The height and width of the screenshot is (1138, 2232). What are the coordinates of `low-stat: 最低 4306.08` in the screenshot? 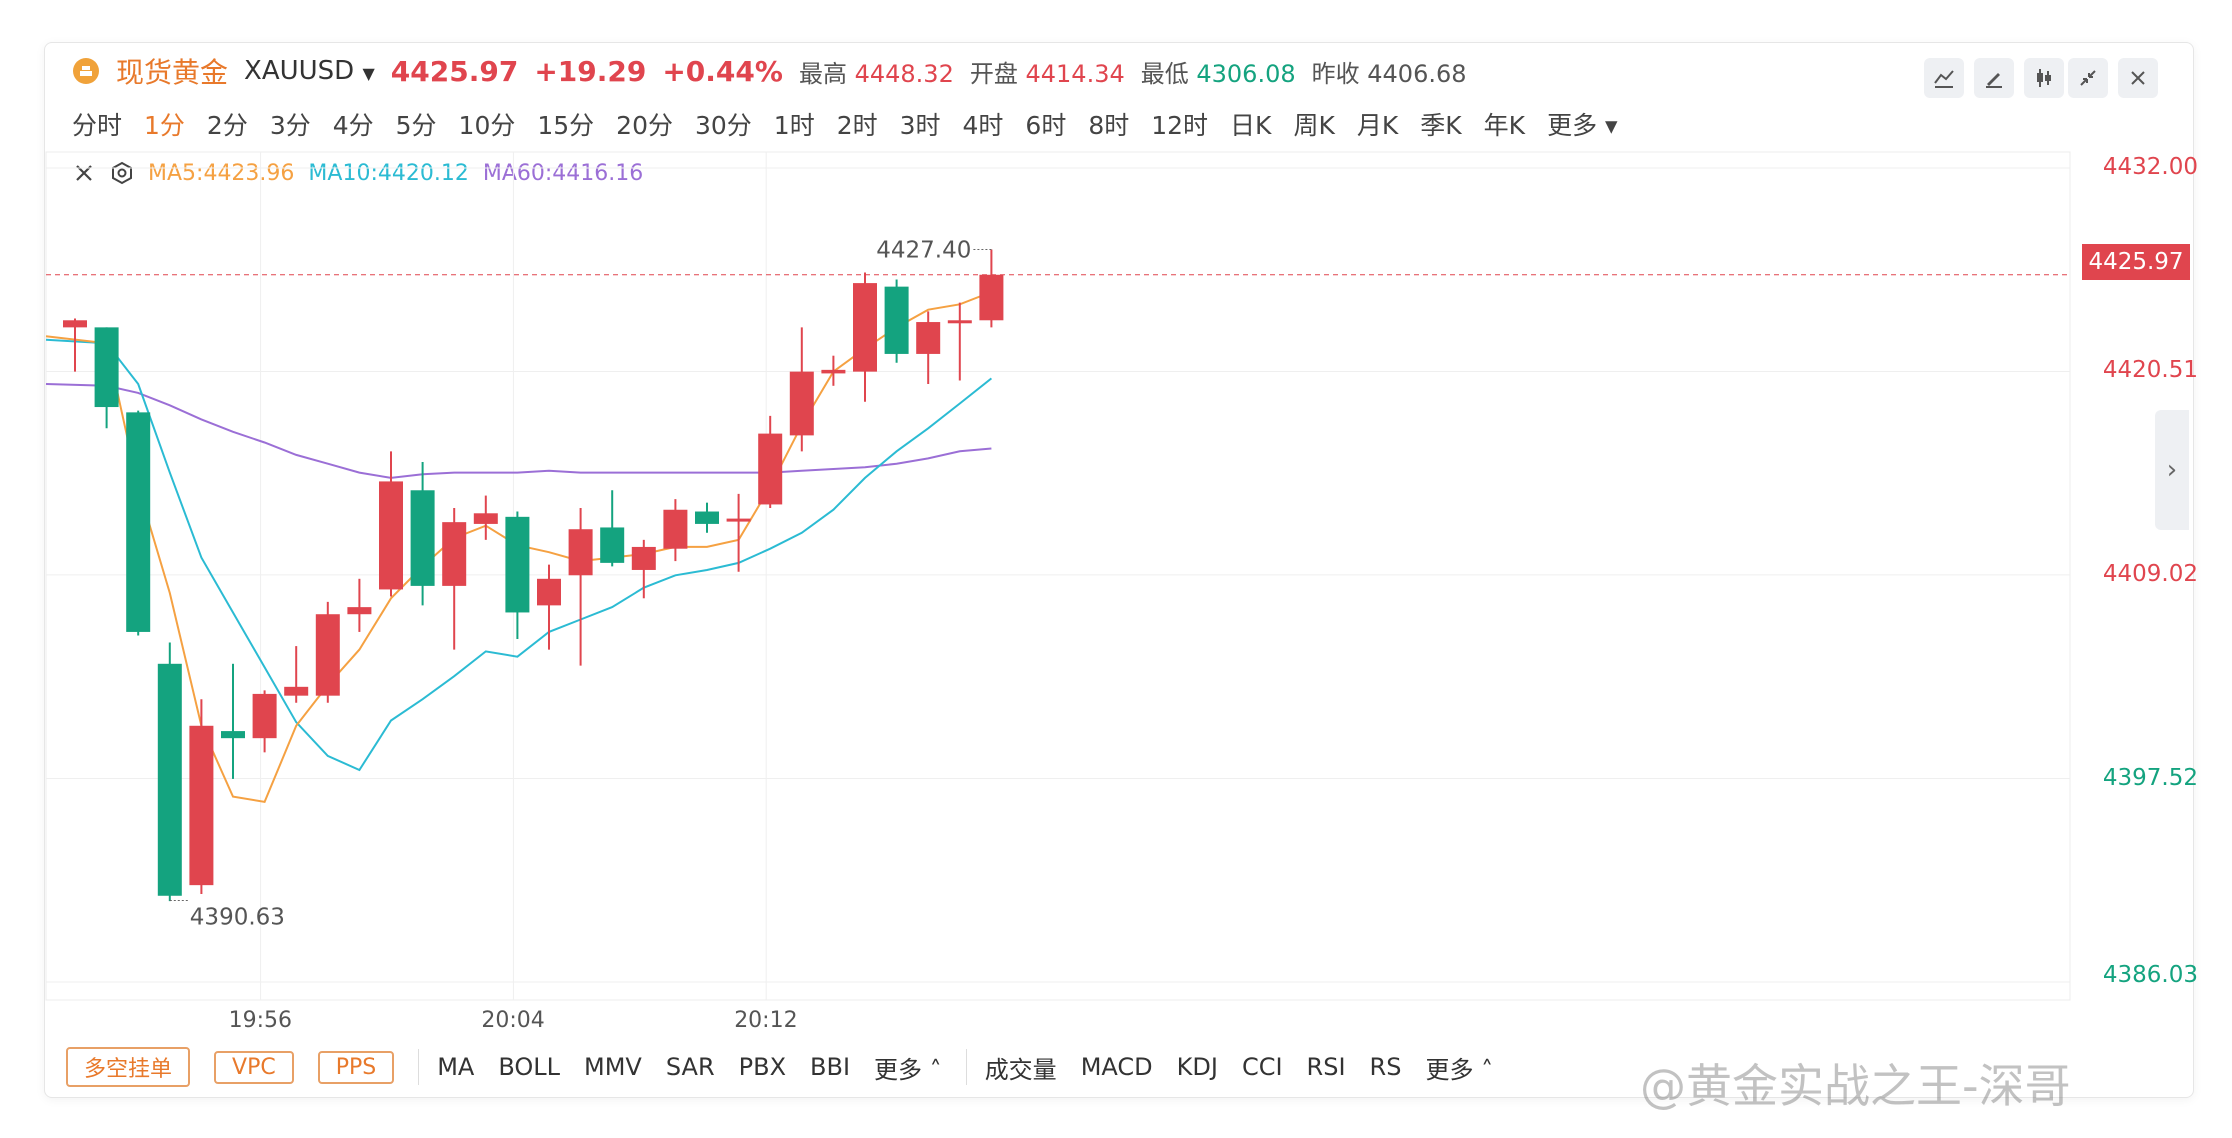 It's located at (1218, 71).